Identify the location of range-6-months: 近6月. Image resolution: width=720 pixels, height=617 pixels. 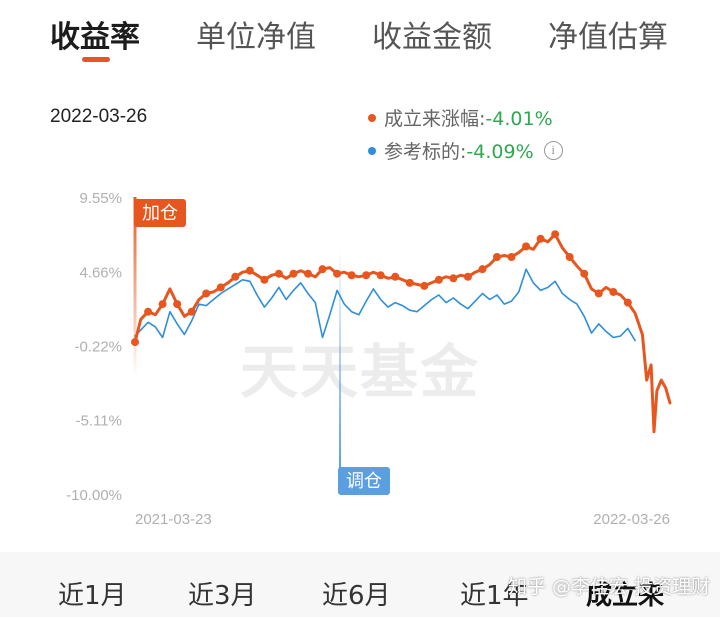
(356, 596).